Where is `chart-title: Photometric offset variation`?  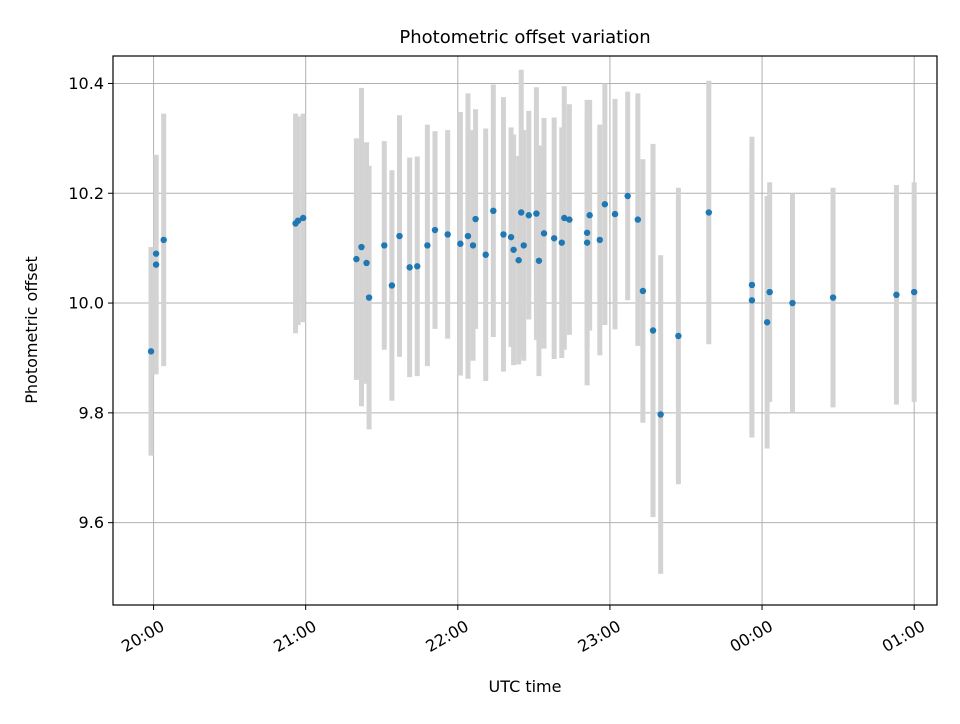 chart-title: Photometric offset variation is located at coordinates (524, 37).